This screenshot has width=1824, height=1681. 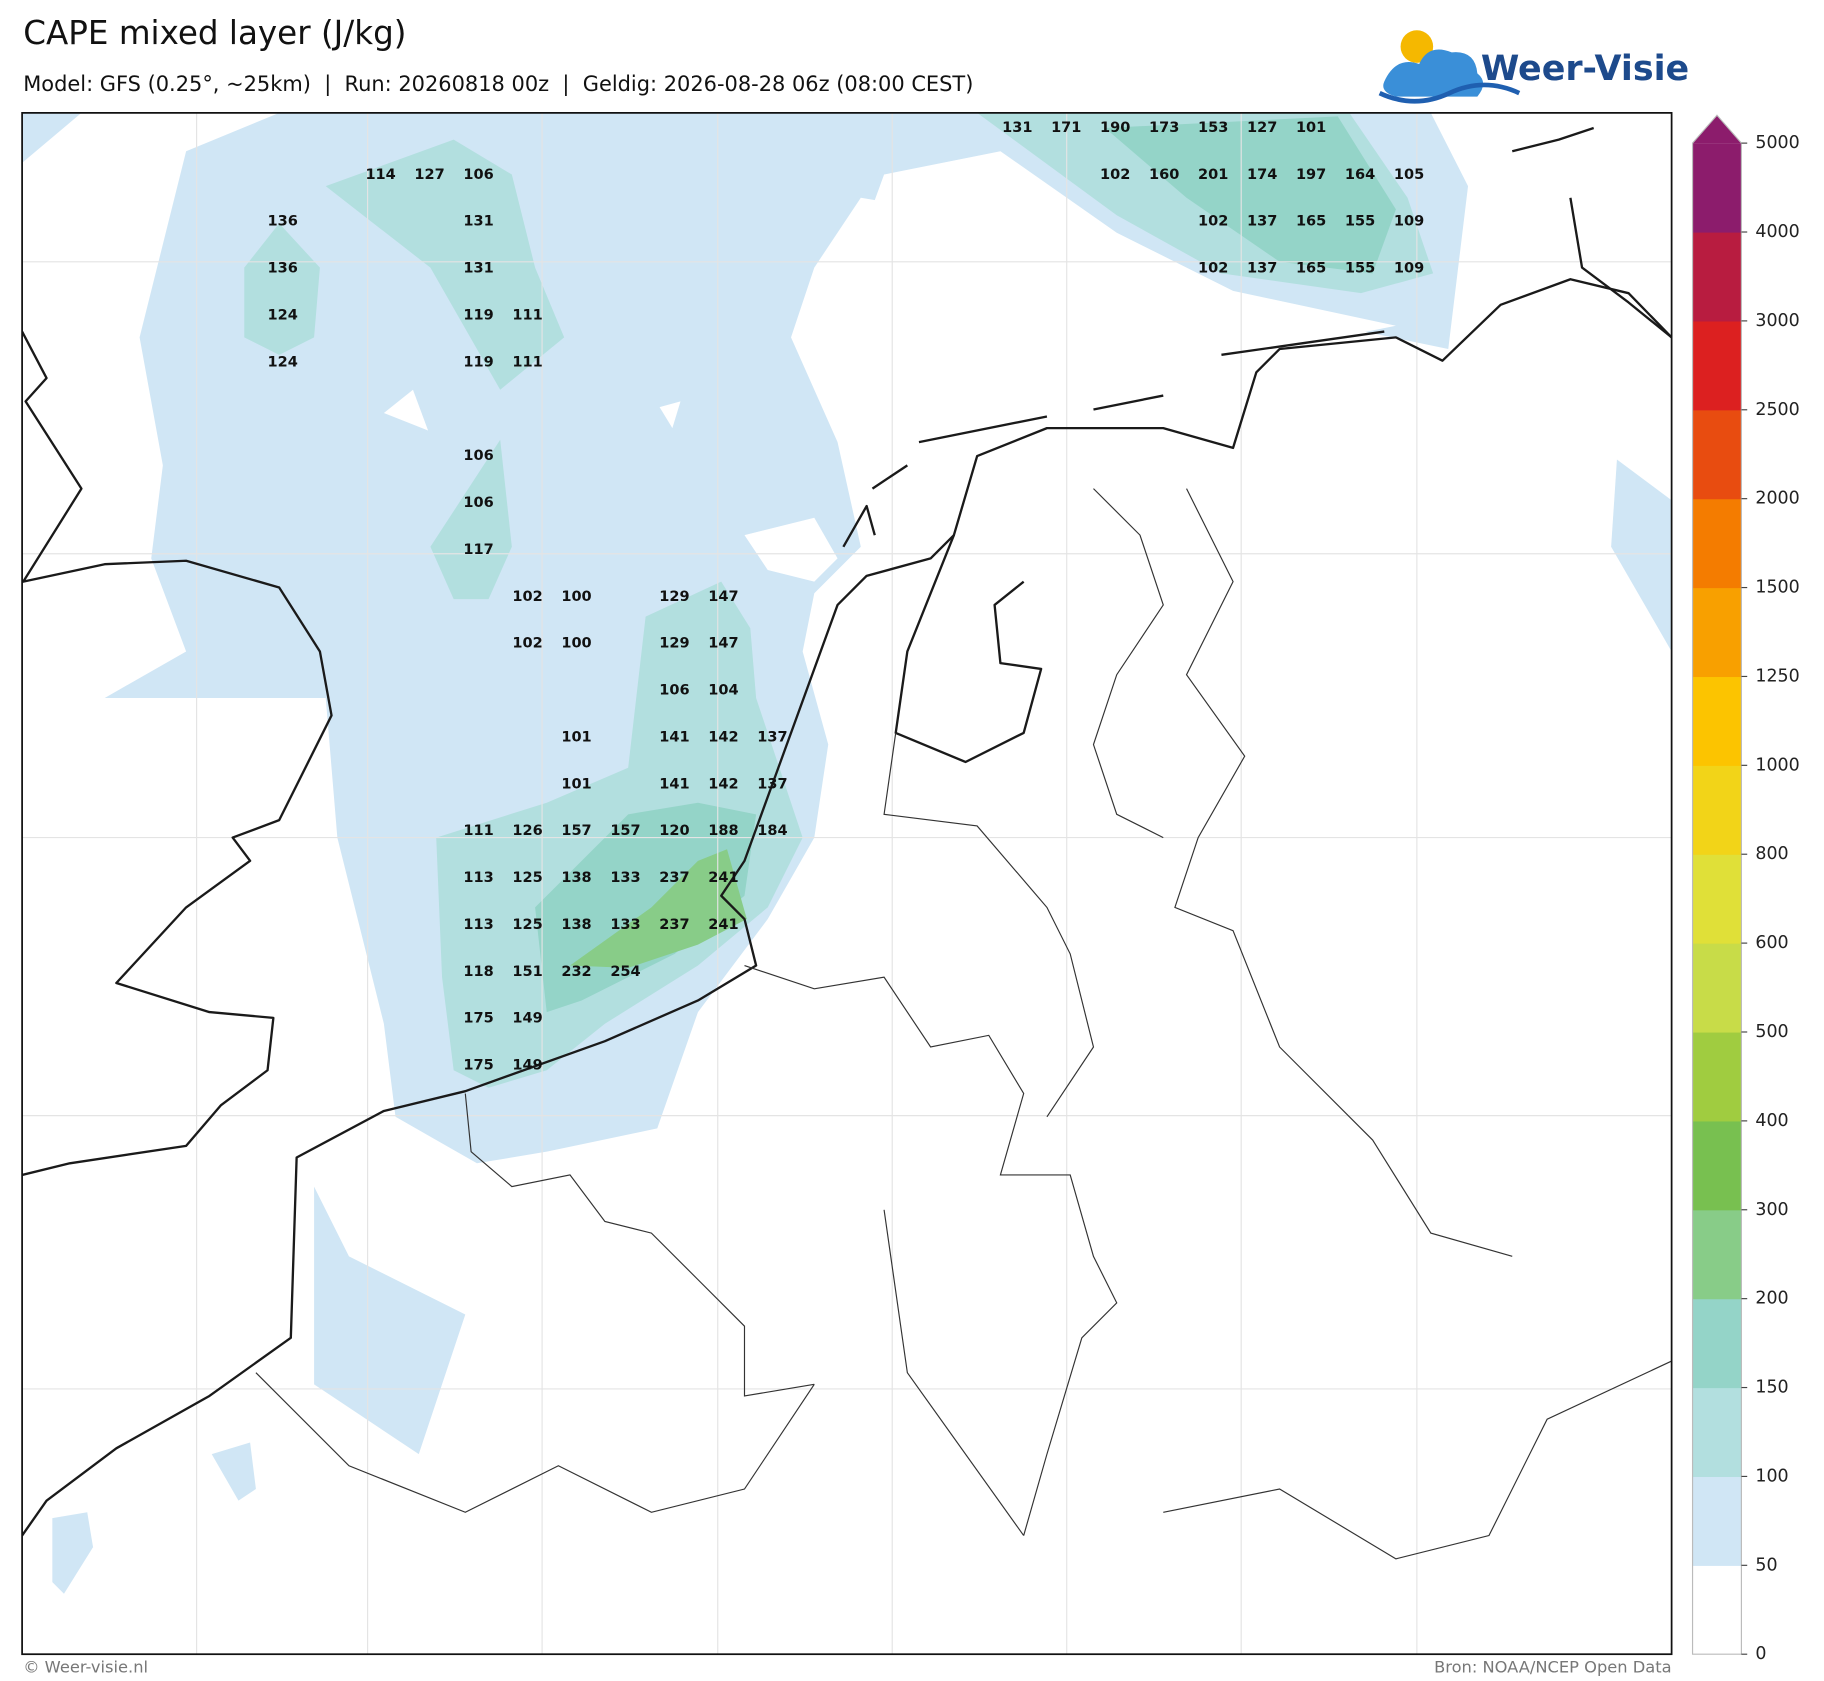 What do you see at coordinates (723, 878) in the screenshot?
I see `value-label: 241` at bounding box center [723, 878].